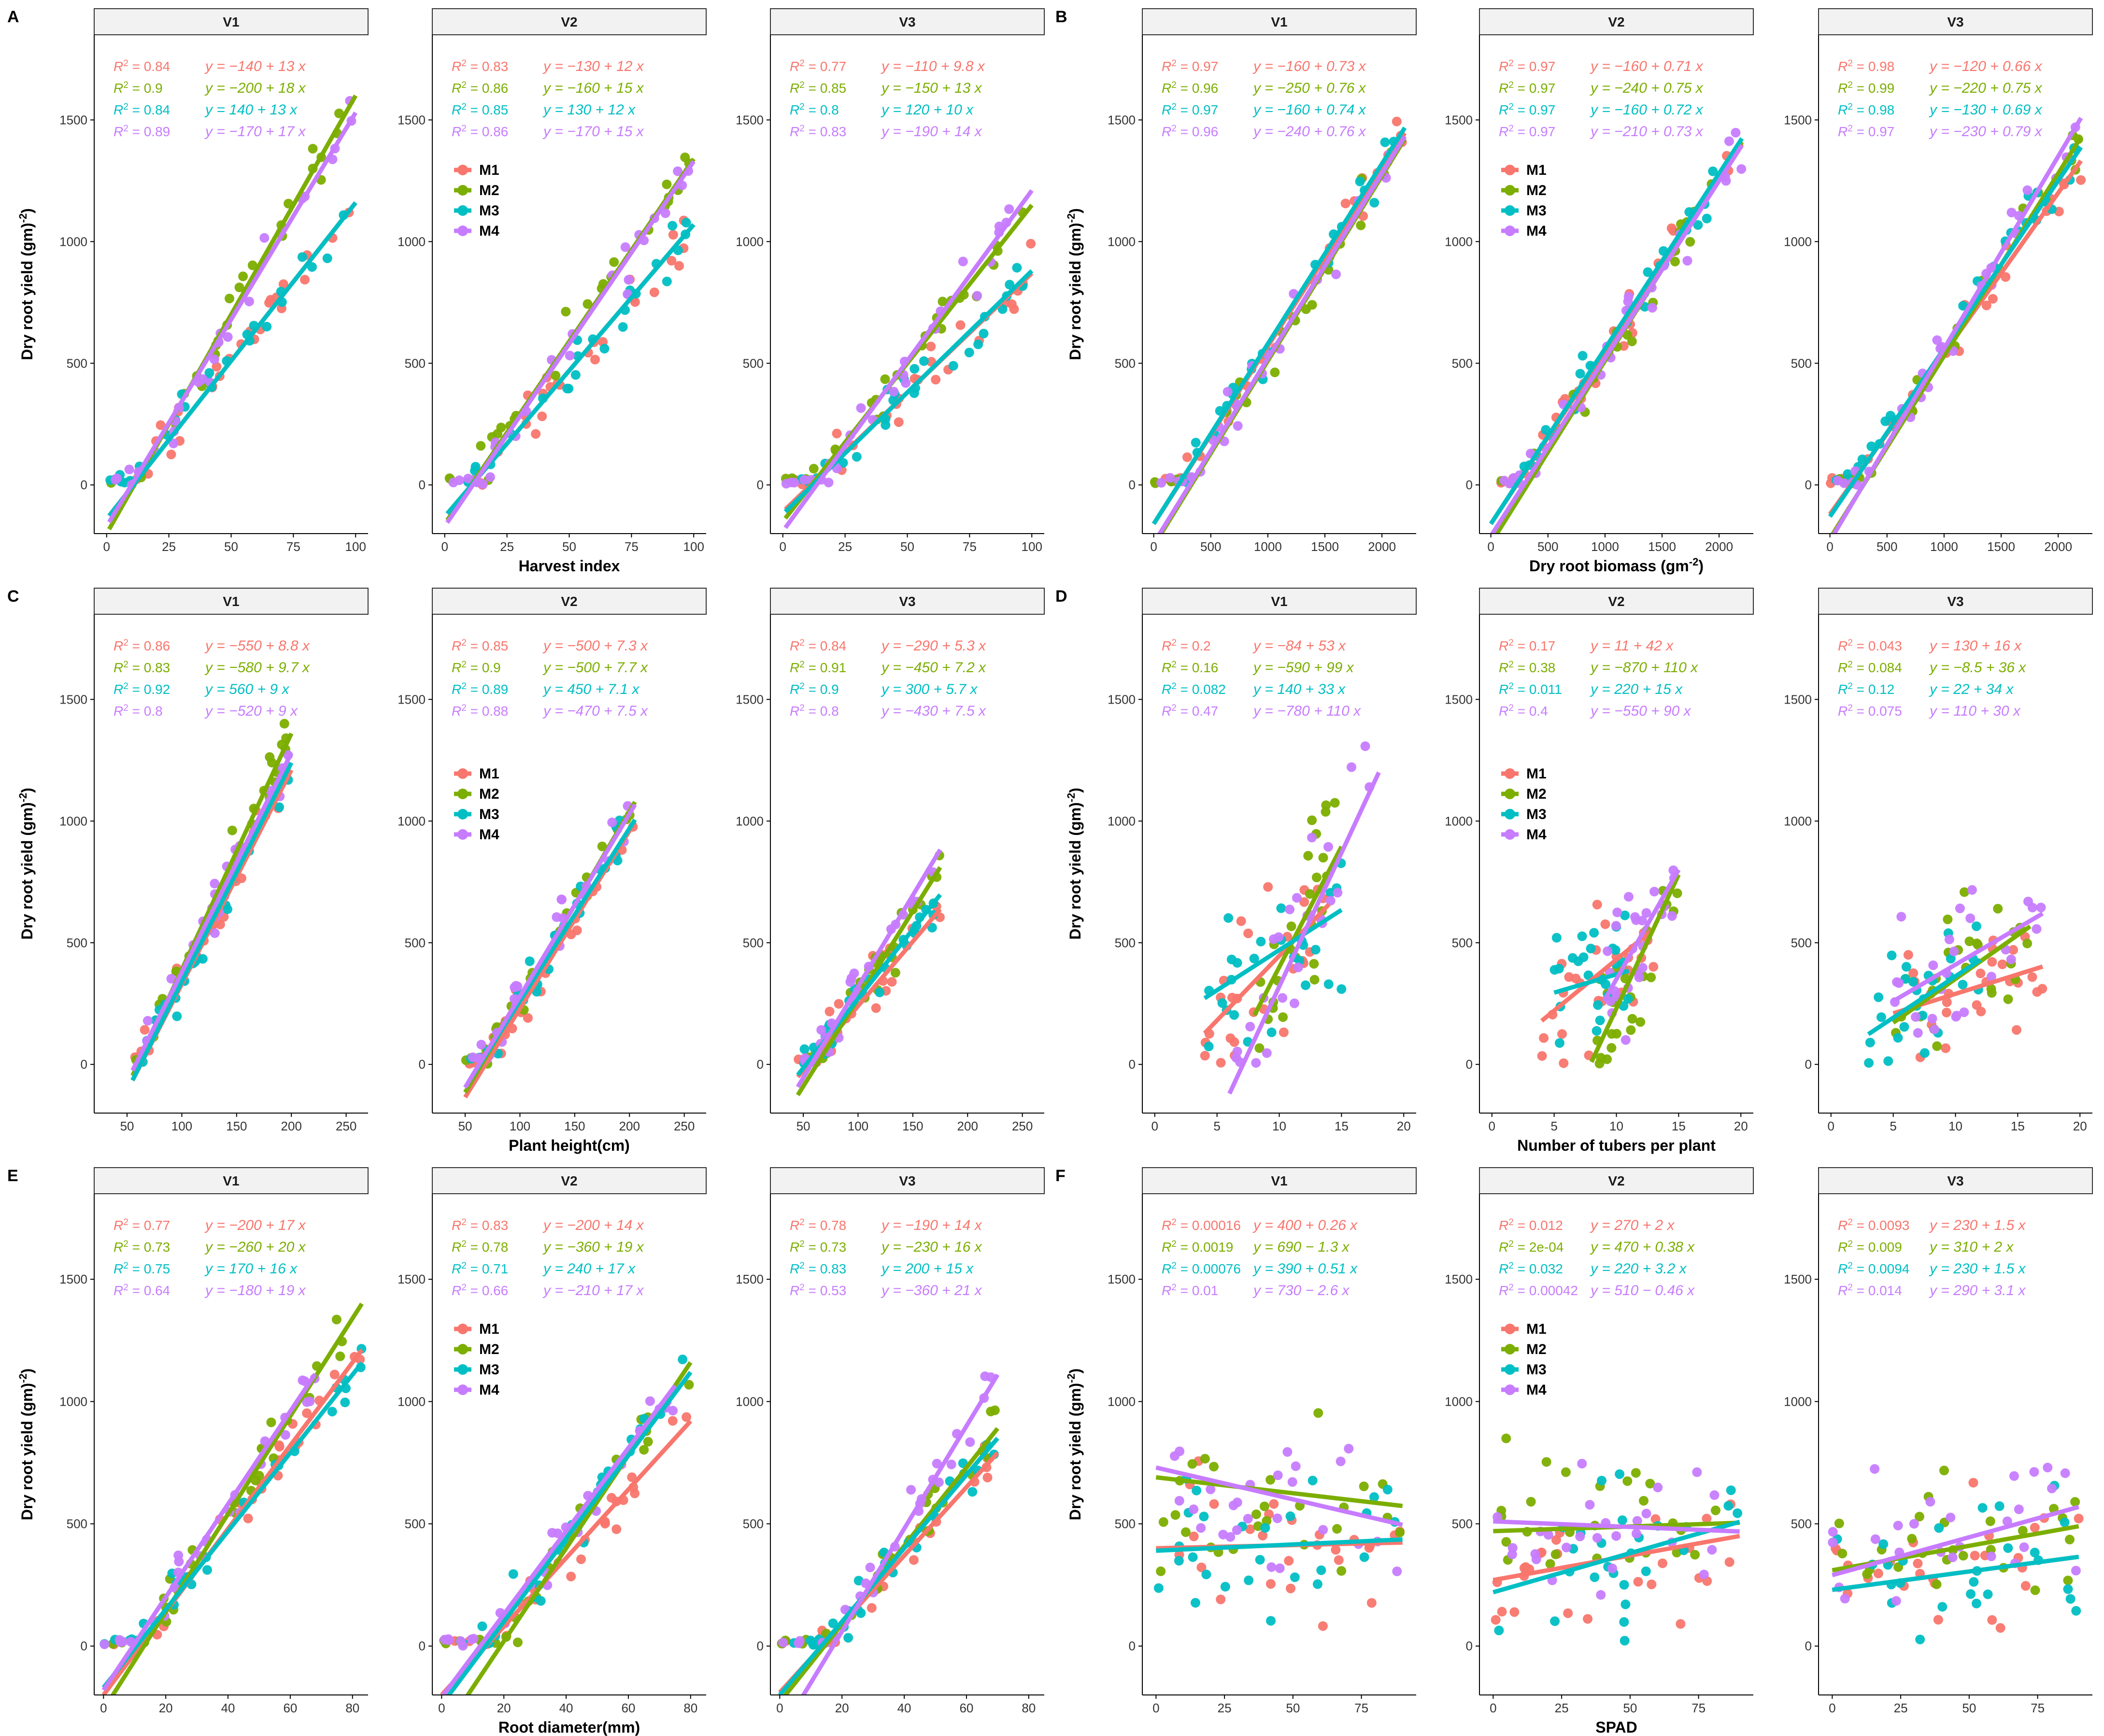 This screenshot has height=1736, width=2104. I want to click on legend-label-M2: M2, so click(489, 1349).